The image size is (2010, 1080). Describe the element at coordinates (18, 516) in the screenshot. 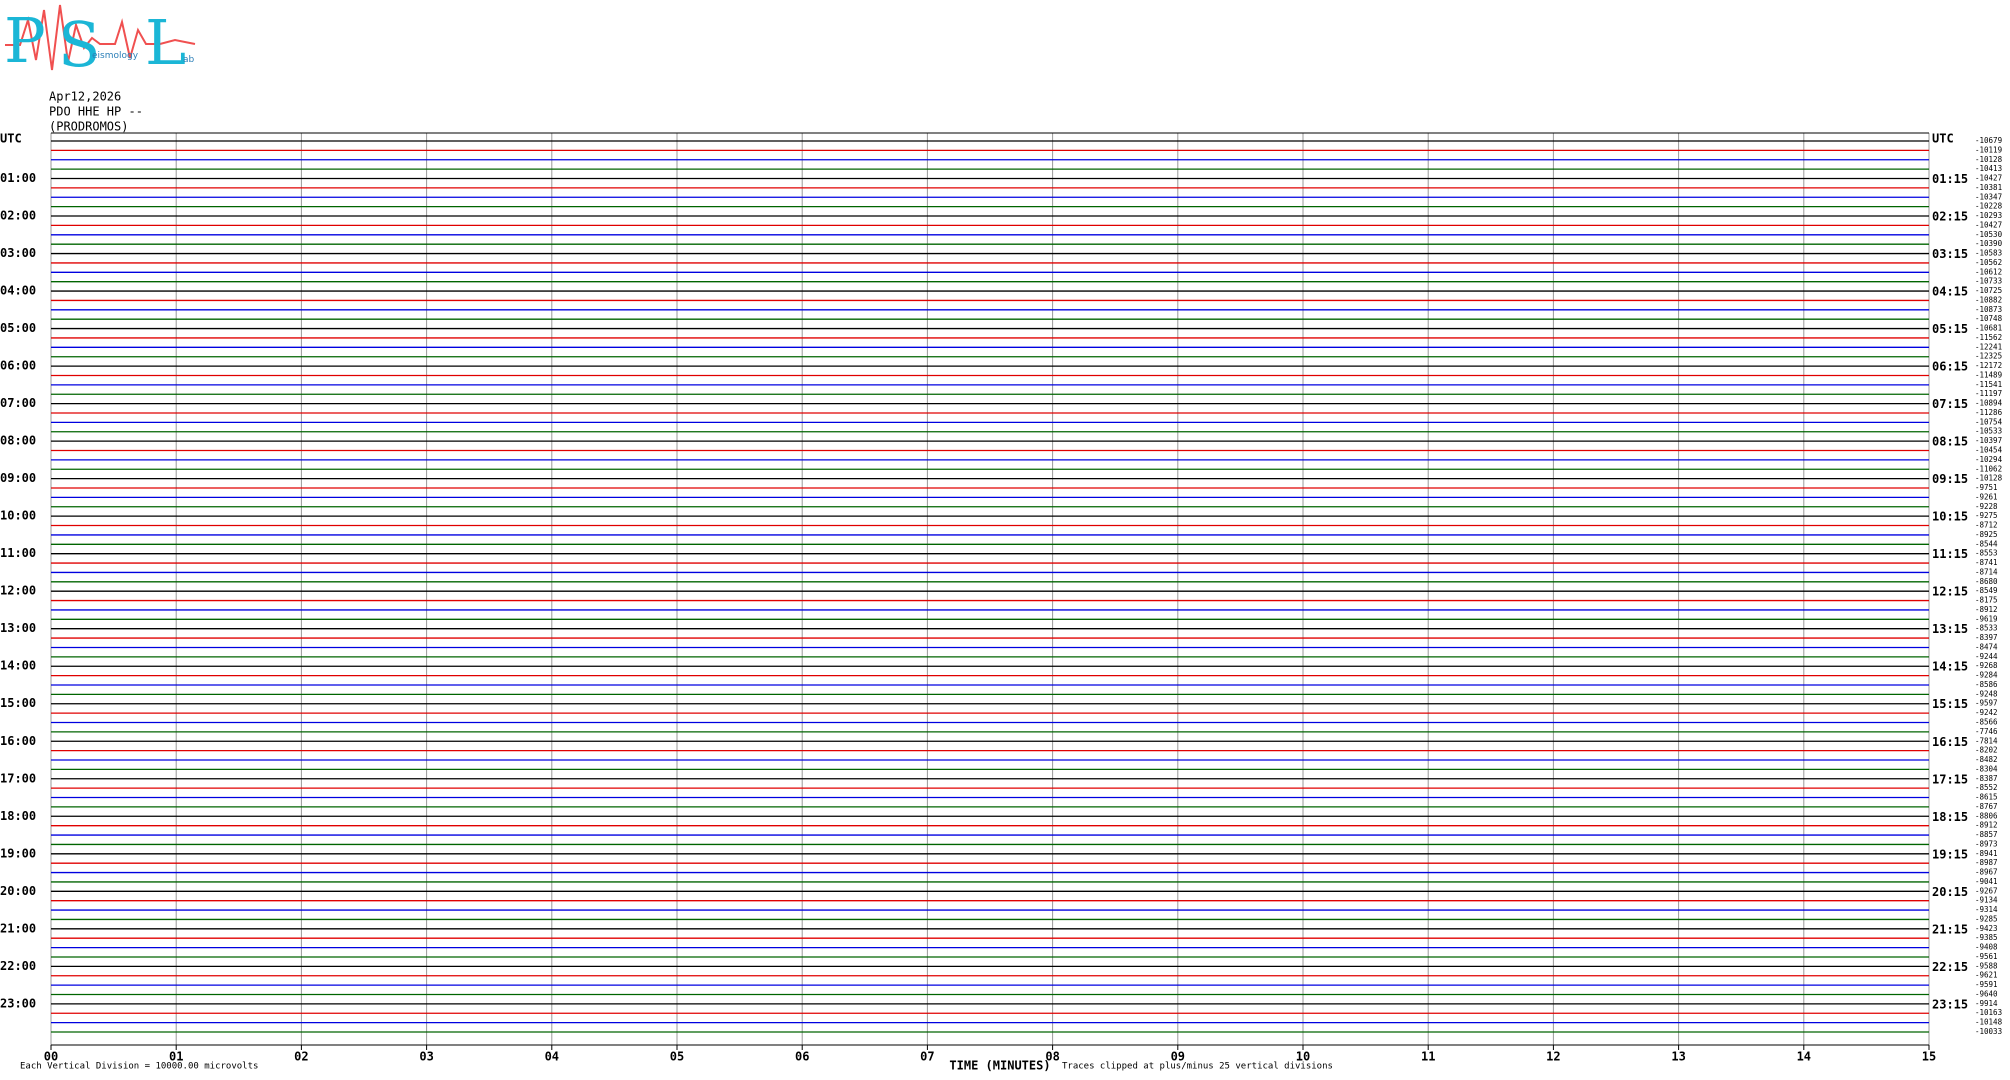

I see `hour-label: 10:00` at that location.